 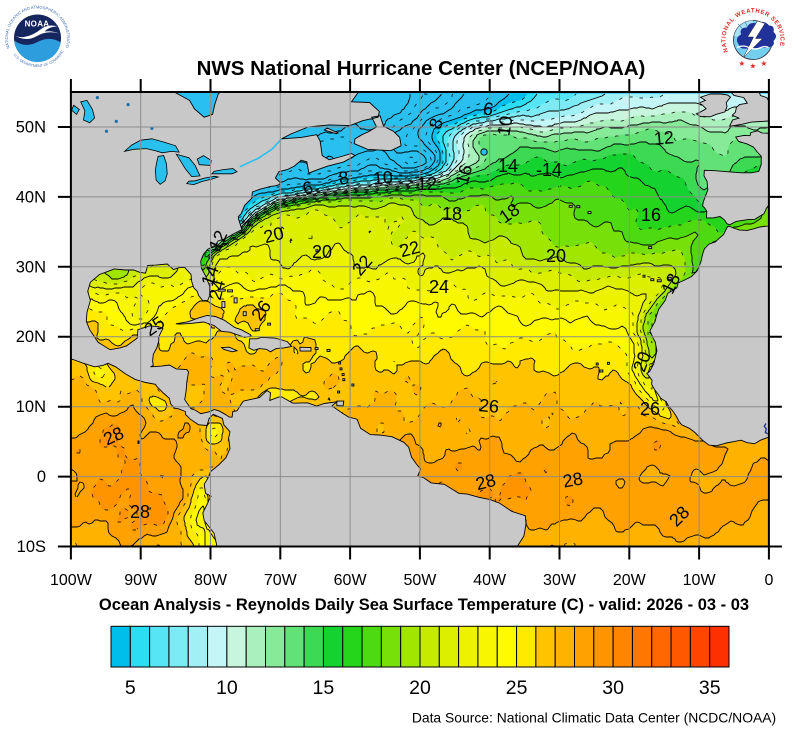 I want to click on svg-text: 16, so click(x=651, y=215).